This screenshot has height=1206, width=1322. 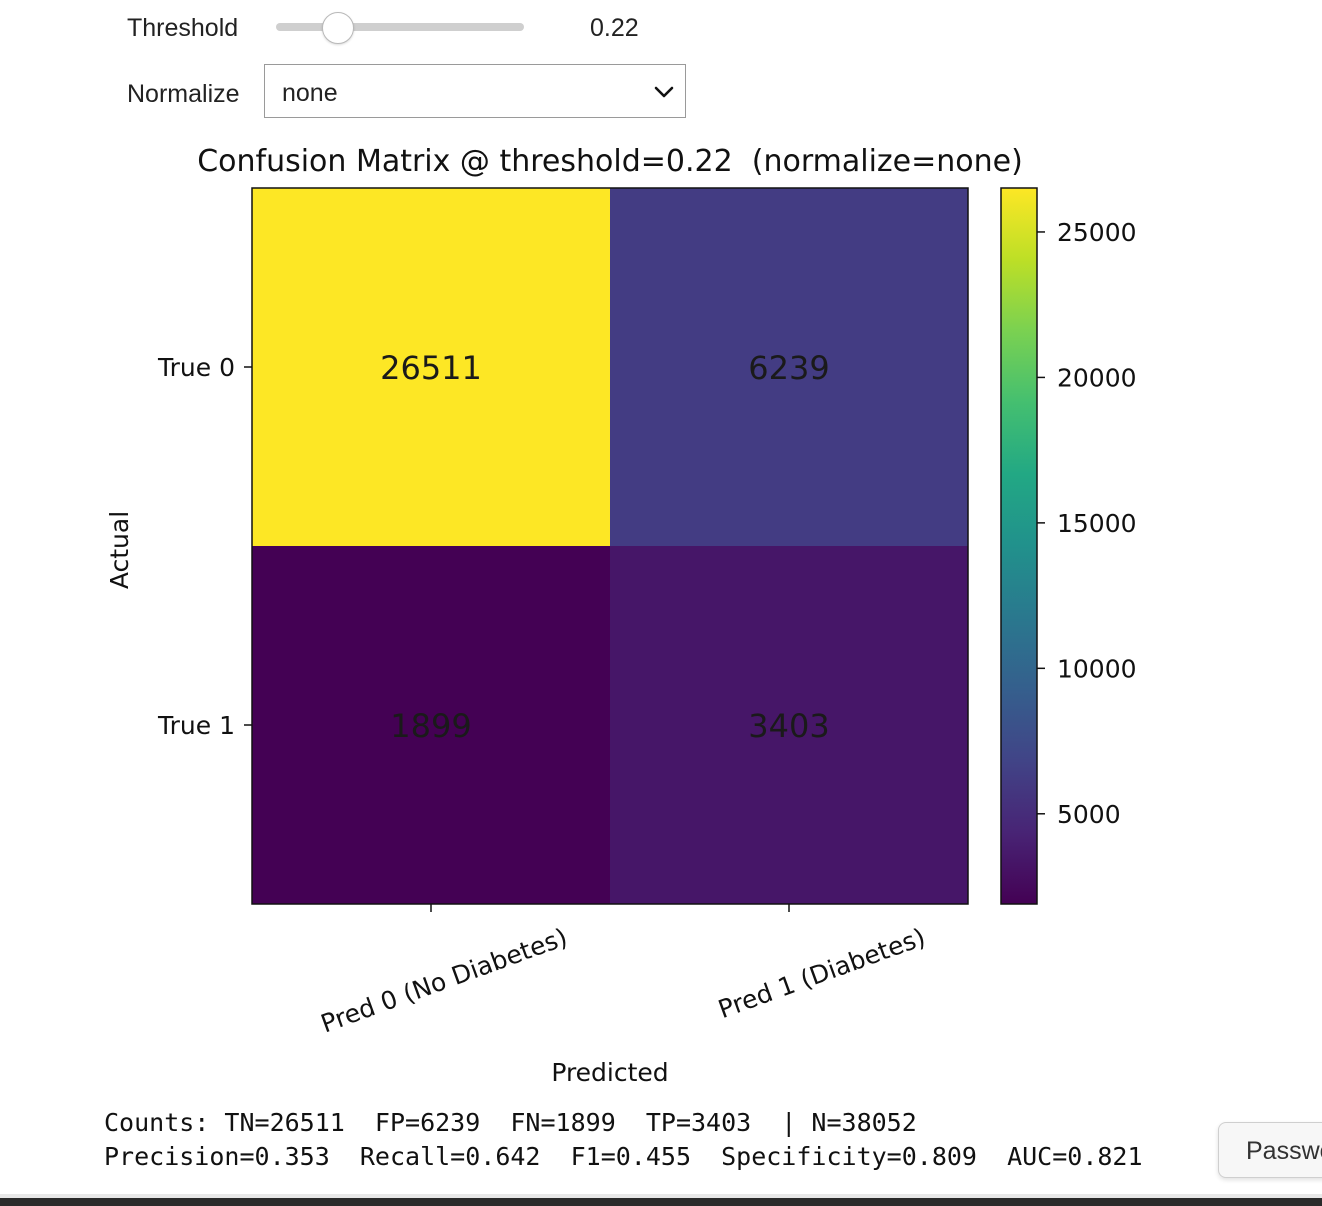 I want to click on cell-value-label: 6239, so click(x=788, y=368).